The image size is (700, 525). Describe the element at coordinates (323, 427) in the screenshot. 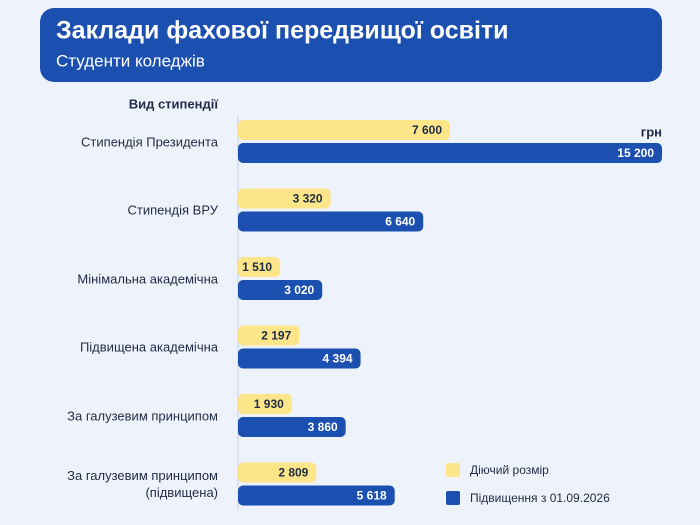

I see `value-label: 3 860` at that location.